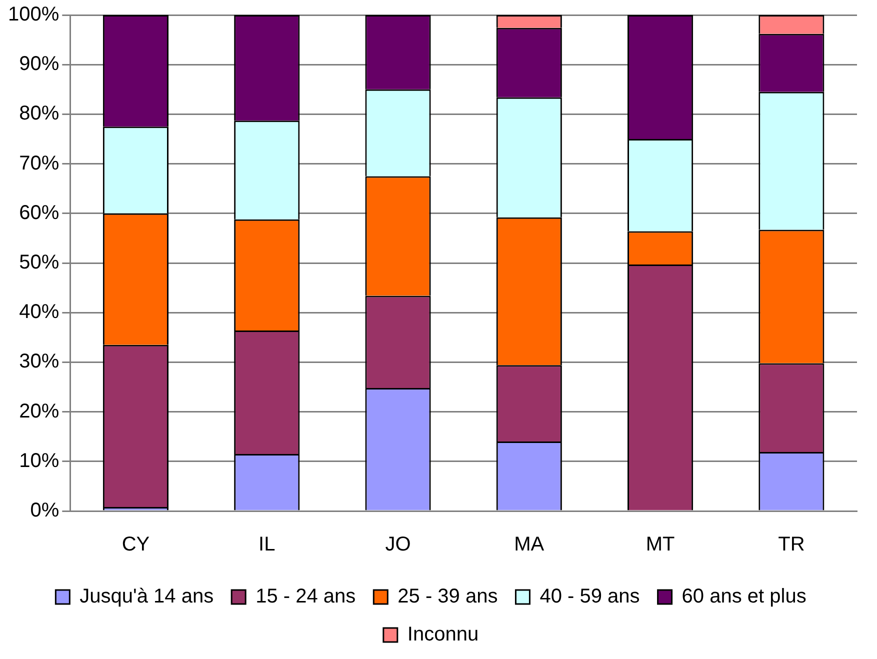 The image size is (877, 659). What do you see at coordinates (660, 545) in the screenshot?
I see `x-tick-label: MT` at bounding box center [660, 545].